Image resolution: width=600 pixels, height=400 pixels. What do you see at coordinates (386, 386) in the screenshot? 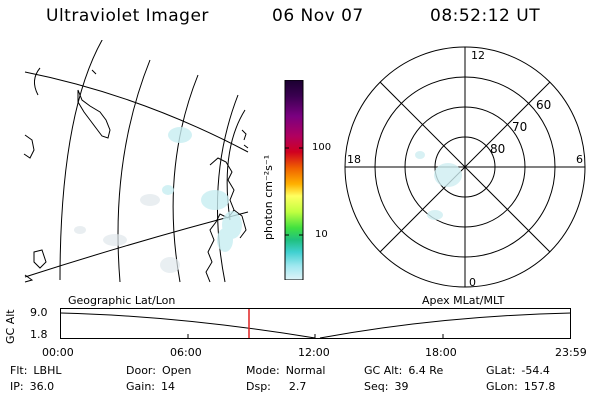
I see `status-seq: Seq: 39` at bounding box center [386, 386].